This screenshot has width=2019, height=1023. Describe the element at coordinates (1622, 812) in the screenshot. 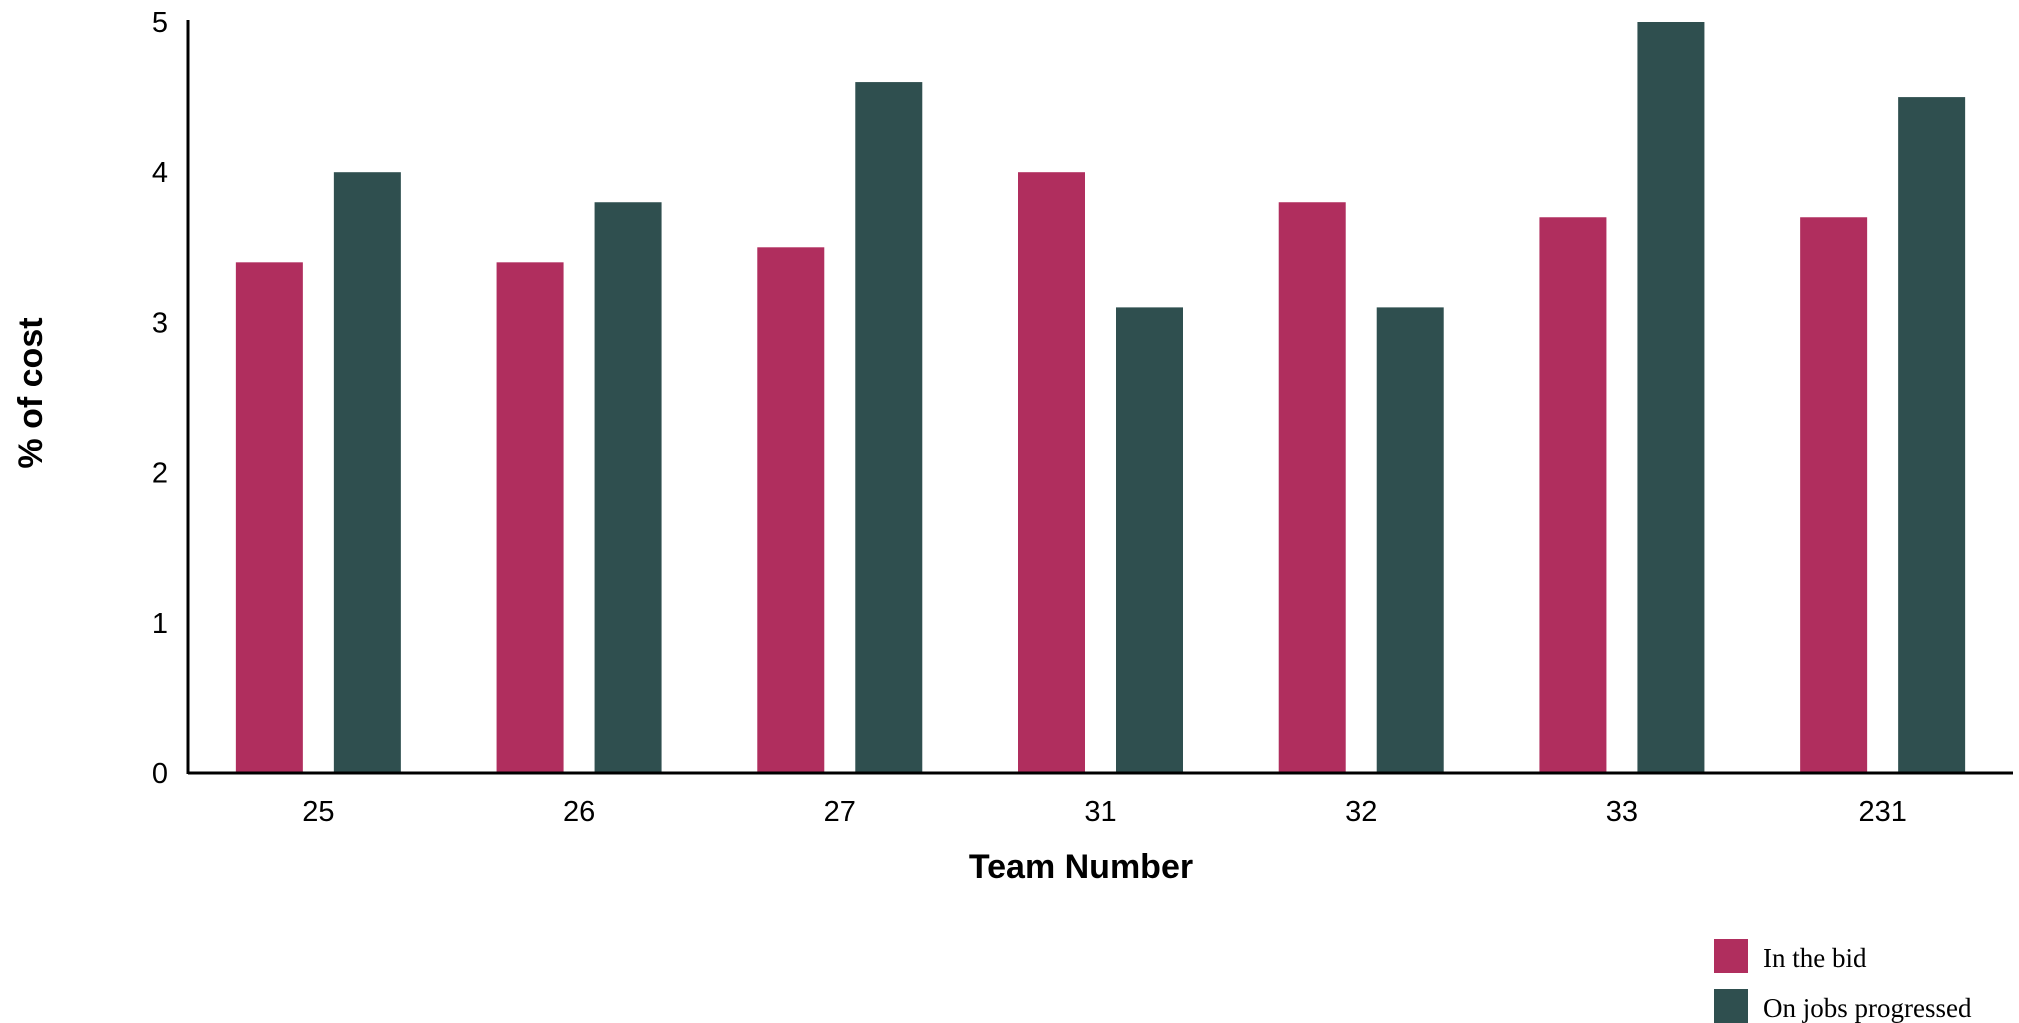

I see `x-tick-label: 33` at that location.